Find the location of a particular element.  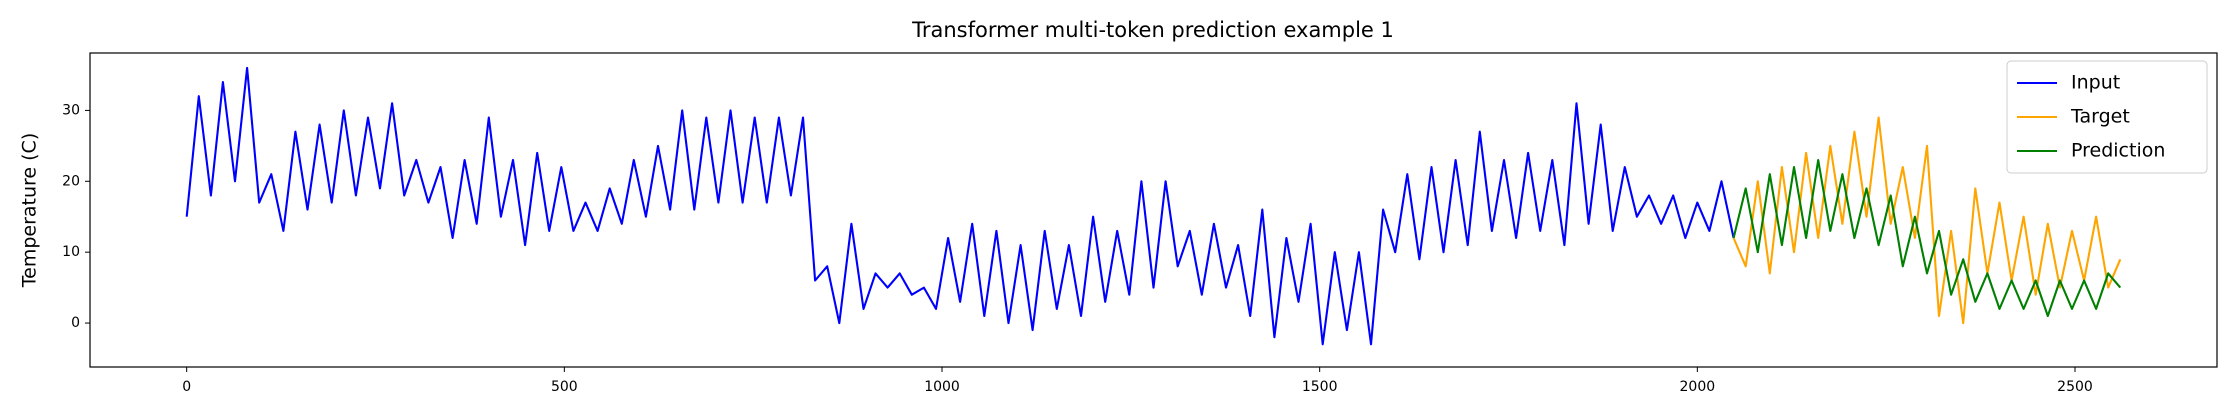

legend: Input Target Prediction is located at coordinates (2107, 117).